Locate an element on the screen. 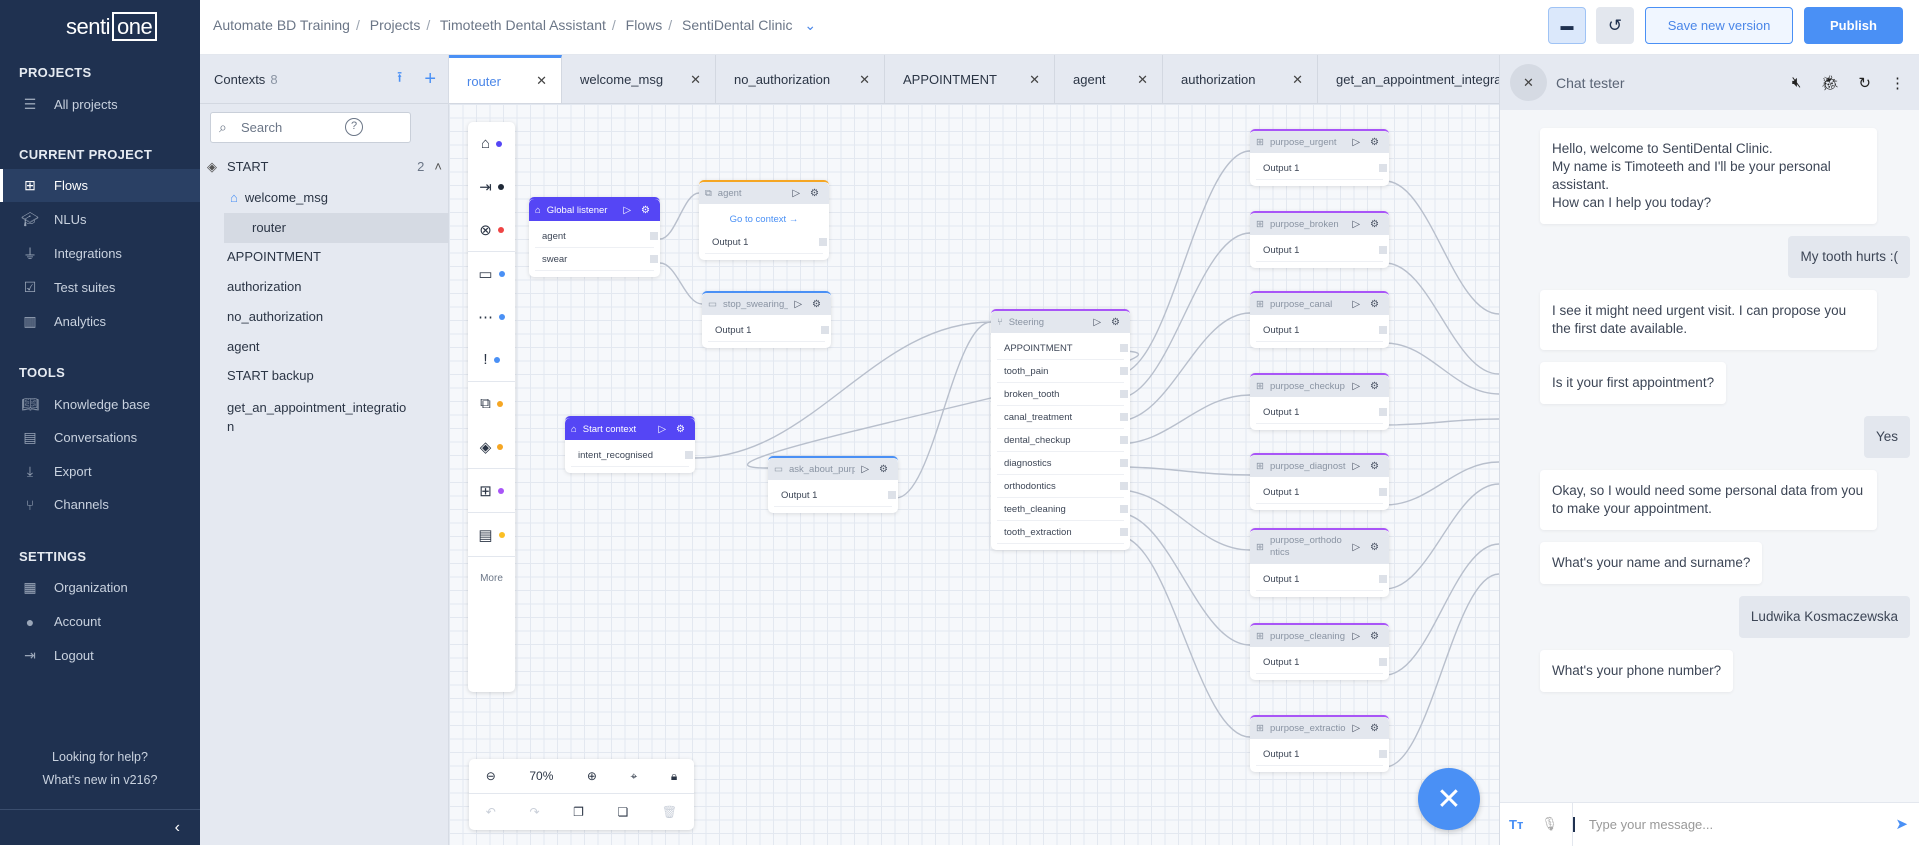 The height and width of the screenshot is (846, 1919). tab-welcome-msg: welcome_msg ✕ is located at coordinates (639, 79).